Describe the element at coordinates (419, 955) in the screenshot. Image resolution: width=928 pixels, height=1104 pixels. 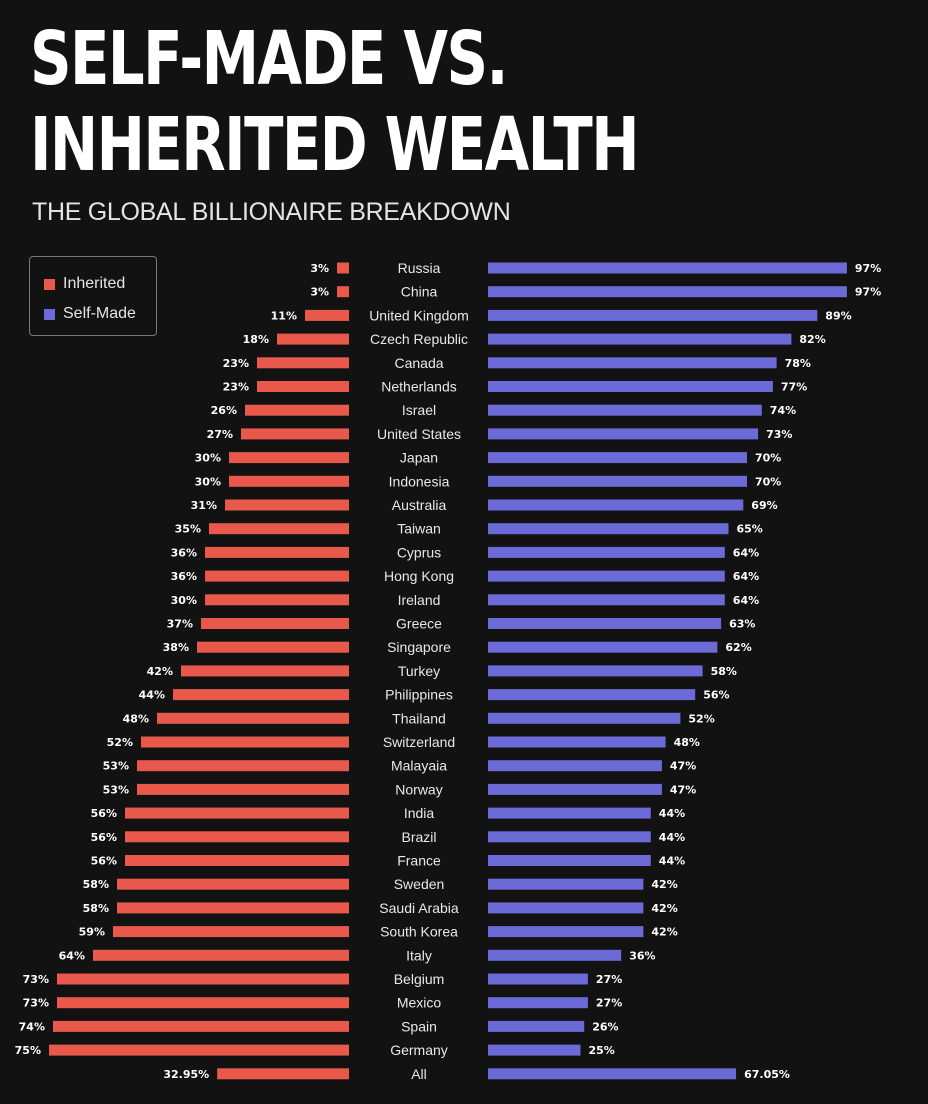
I see `category-label-italy: Italy` at that location.